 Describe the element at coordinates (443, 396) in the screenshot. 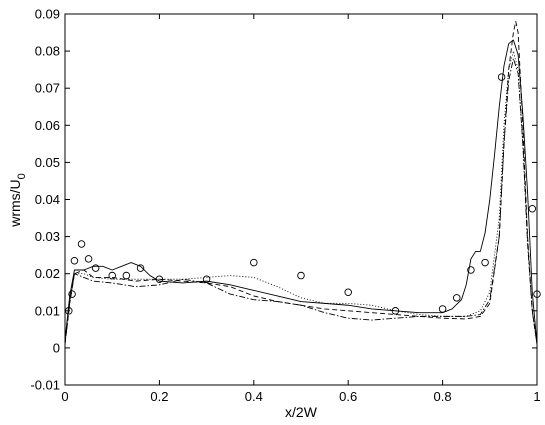

I see `x-tick-label: 0.8` at that location.